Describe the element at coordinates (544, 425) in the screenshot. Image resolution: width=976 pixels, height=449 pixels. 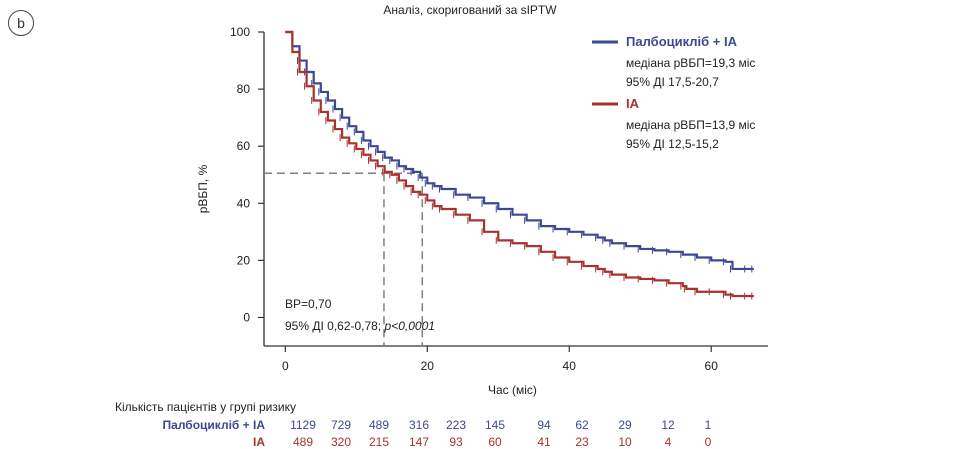
I see `risk-count: 94` at that location.